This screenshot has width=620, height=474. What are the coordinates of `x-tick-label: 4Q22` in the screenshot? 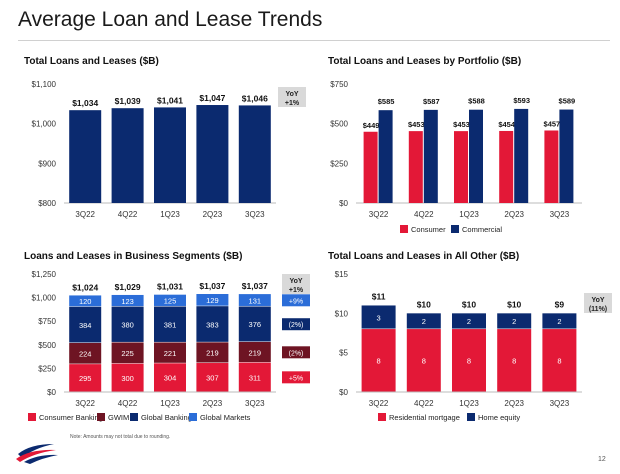 It's located at (128, 403).